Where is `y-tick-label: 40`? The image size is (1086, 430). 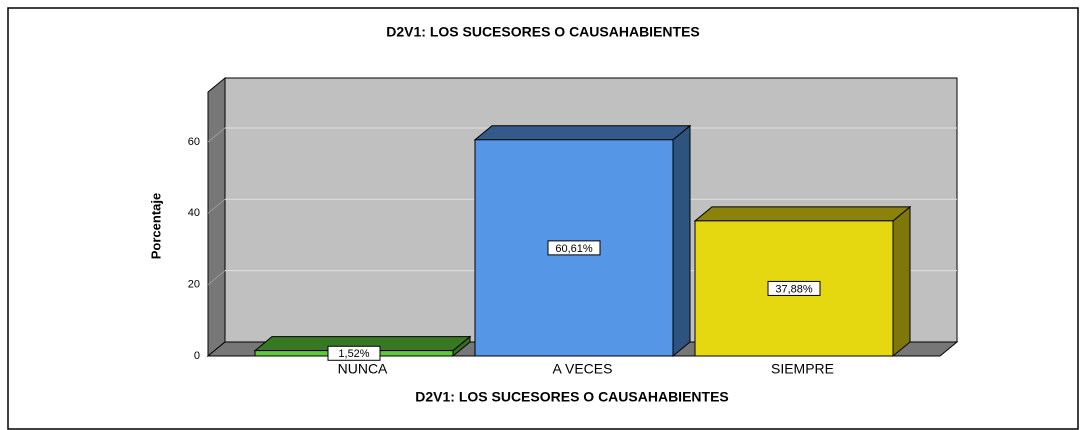
y-tick-label: 40 is located at coordinates (194, 213).